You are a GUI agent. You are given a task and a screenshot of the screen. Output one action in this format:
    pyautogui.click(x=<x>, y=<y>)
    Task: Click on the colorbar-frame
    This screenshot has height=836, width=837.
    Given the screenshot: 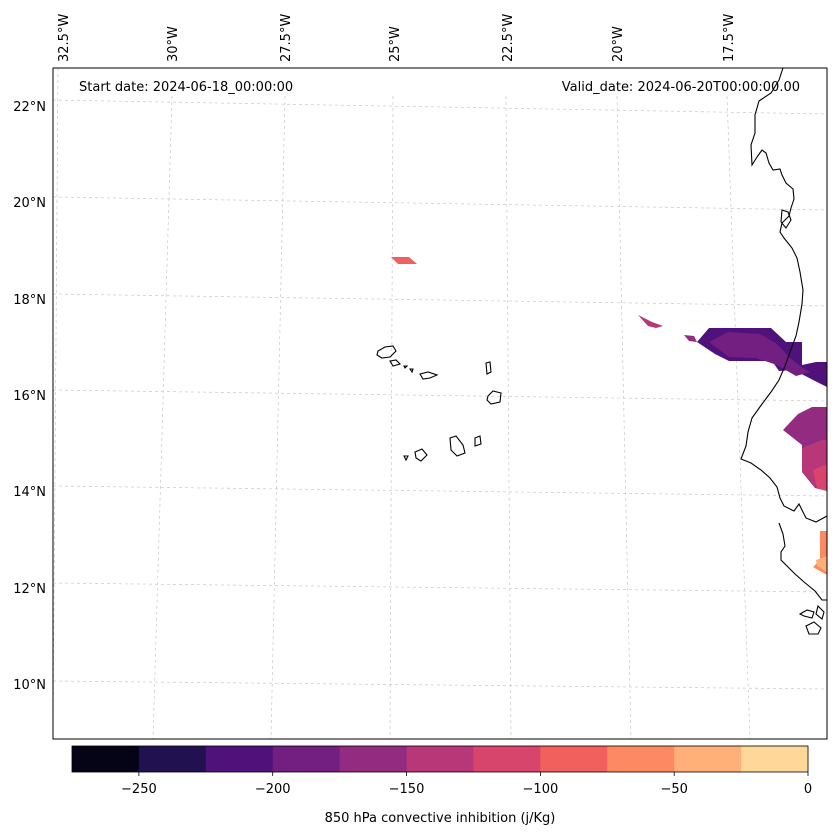 What is the action you would take?
    pyautogui.click(x=440, y=759)
    